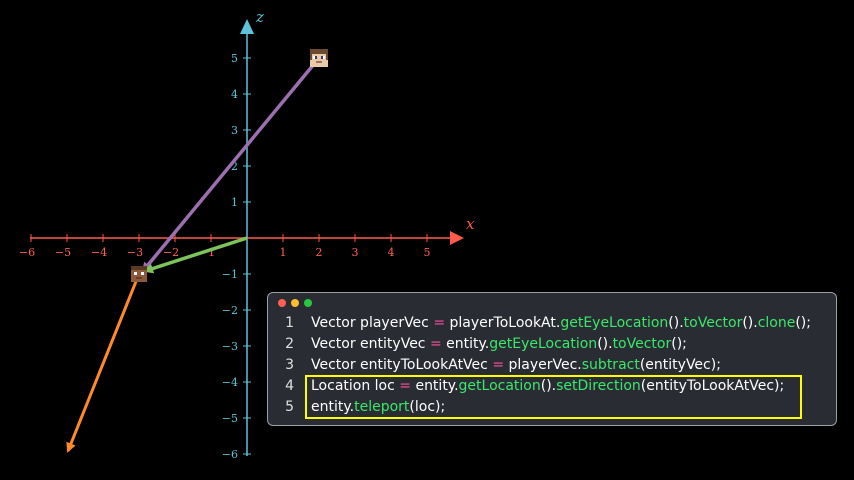 This screenshot has height=480, width=854. Describe the element at coordinates (195, 255) in the screenshot. I see `entity-eye-vector` at that location.